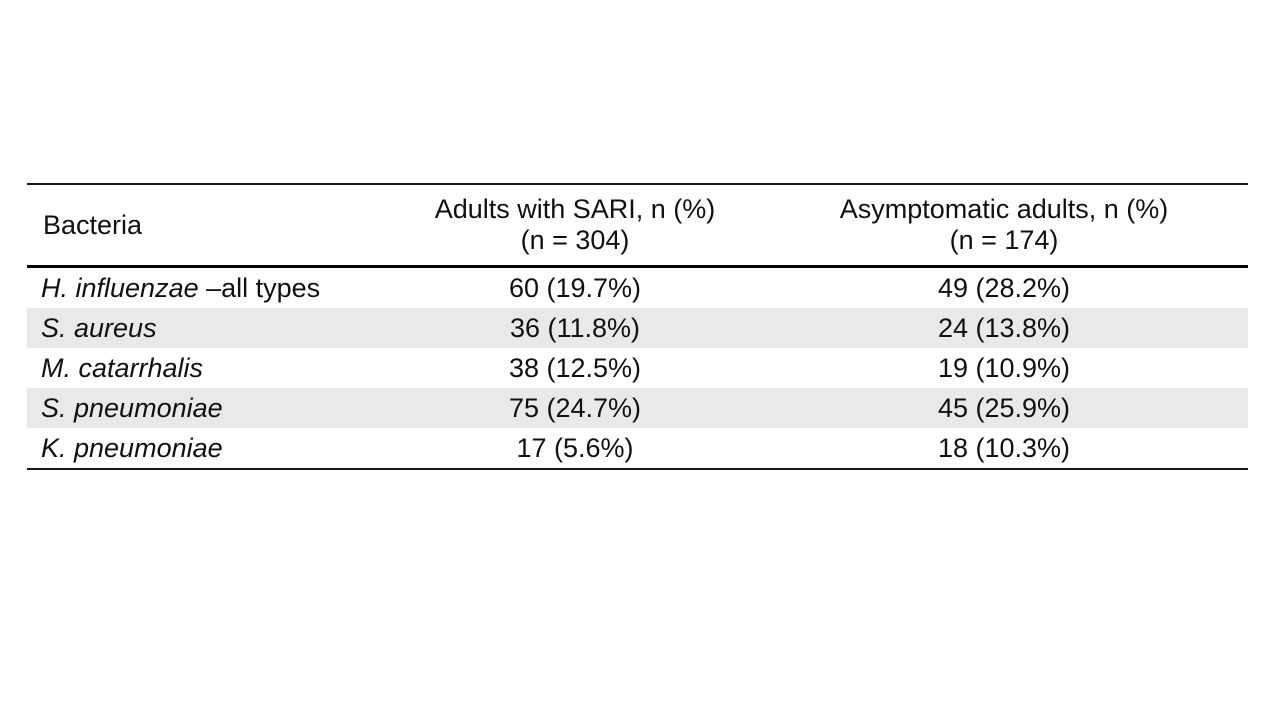  I want to click on asymptomatic-value: 18 (10.3%), so click(1004, 447).